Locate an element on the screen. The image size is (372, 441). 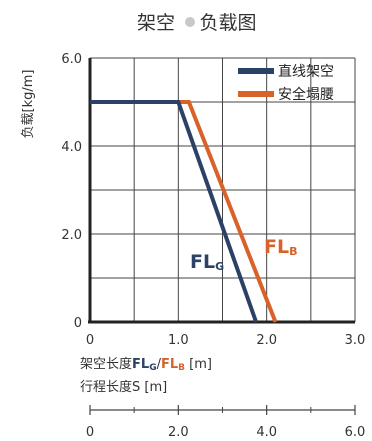
x-tick-label: 2.0 is located at coordinates (266, 340).